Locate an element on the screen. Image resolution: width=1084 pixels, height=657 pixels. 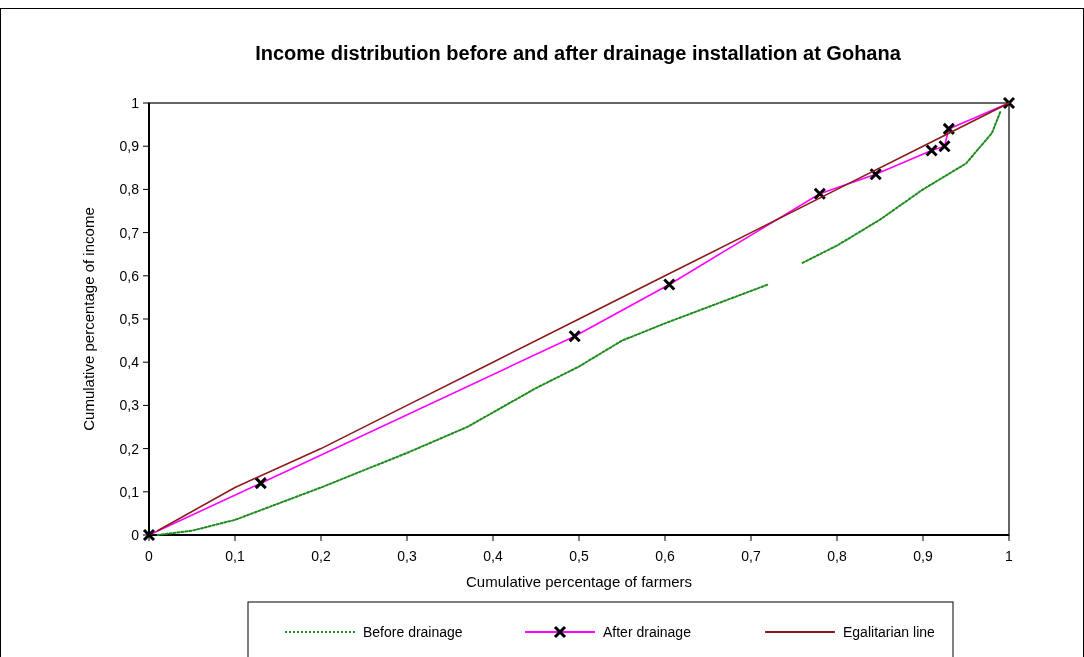
y-tick-label: 0,5 is located at coordinates (129, 319).